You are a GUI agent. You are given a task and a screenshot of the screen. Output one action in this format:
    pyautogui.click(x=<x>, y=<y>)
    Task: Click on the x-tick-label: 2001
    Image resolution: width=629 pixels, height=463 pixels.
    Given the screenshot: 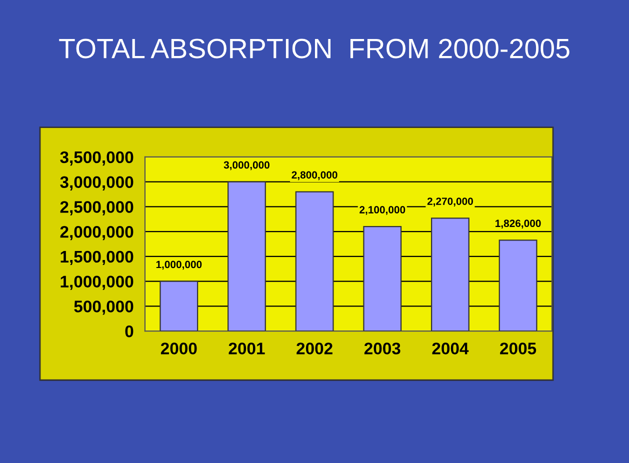 What is the action you would take?
    pyautogui.click(x=246, y=348)
    